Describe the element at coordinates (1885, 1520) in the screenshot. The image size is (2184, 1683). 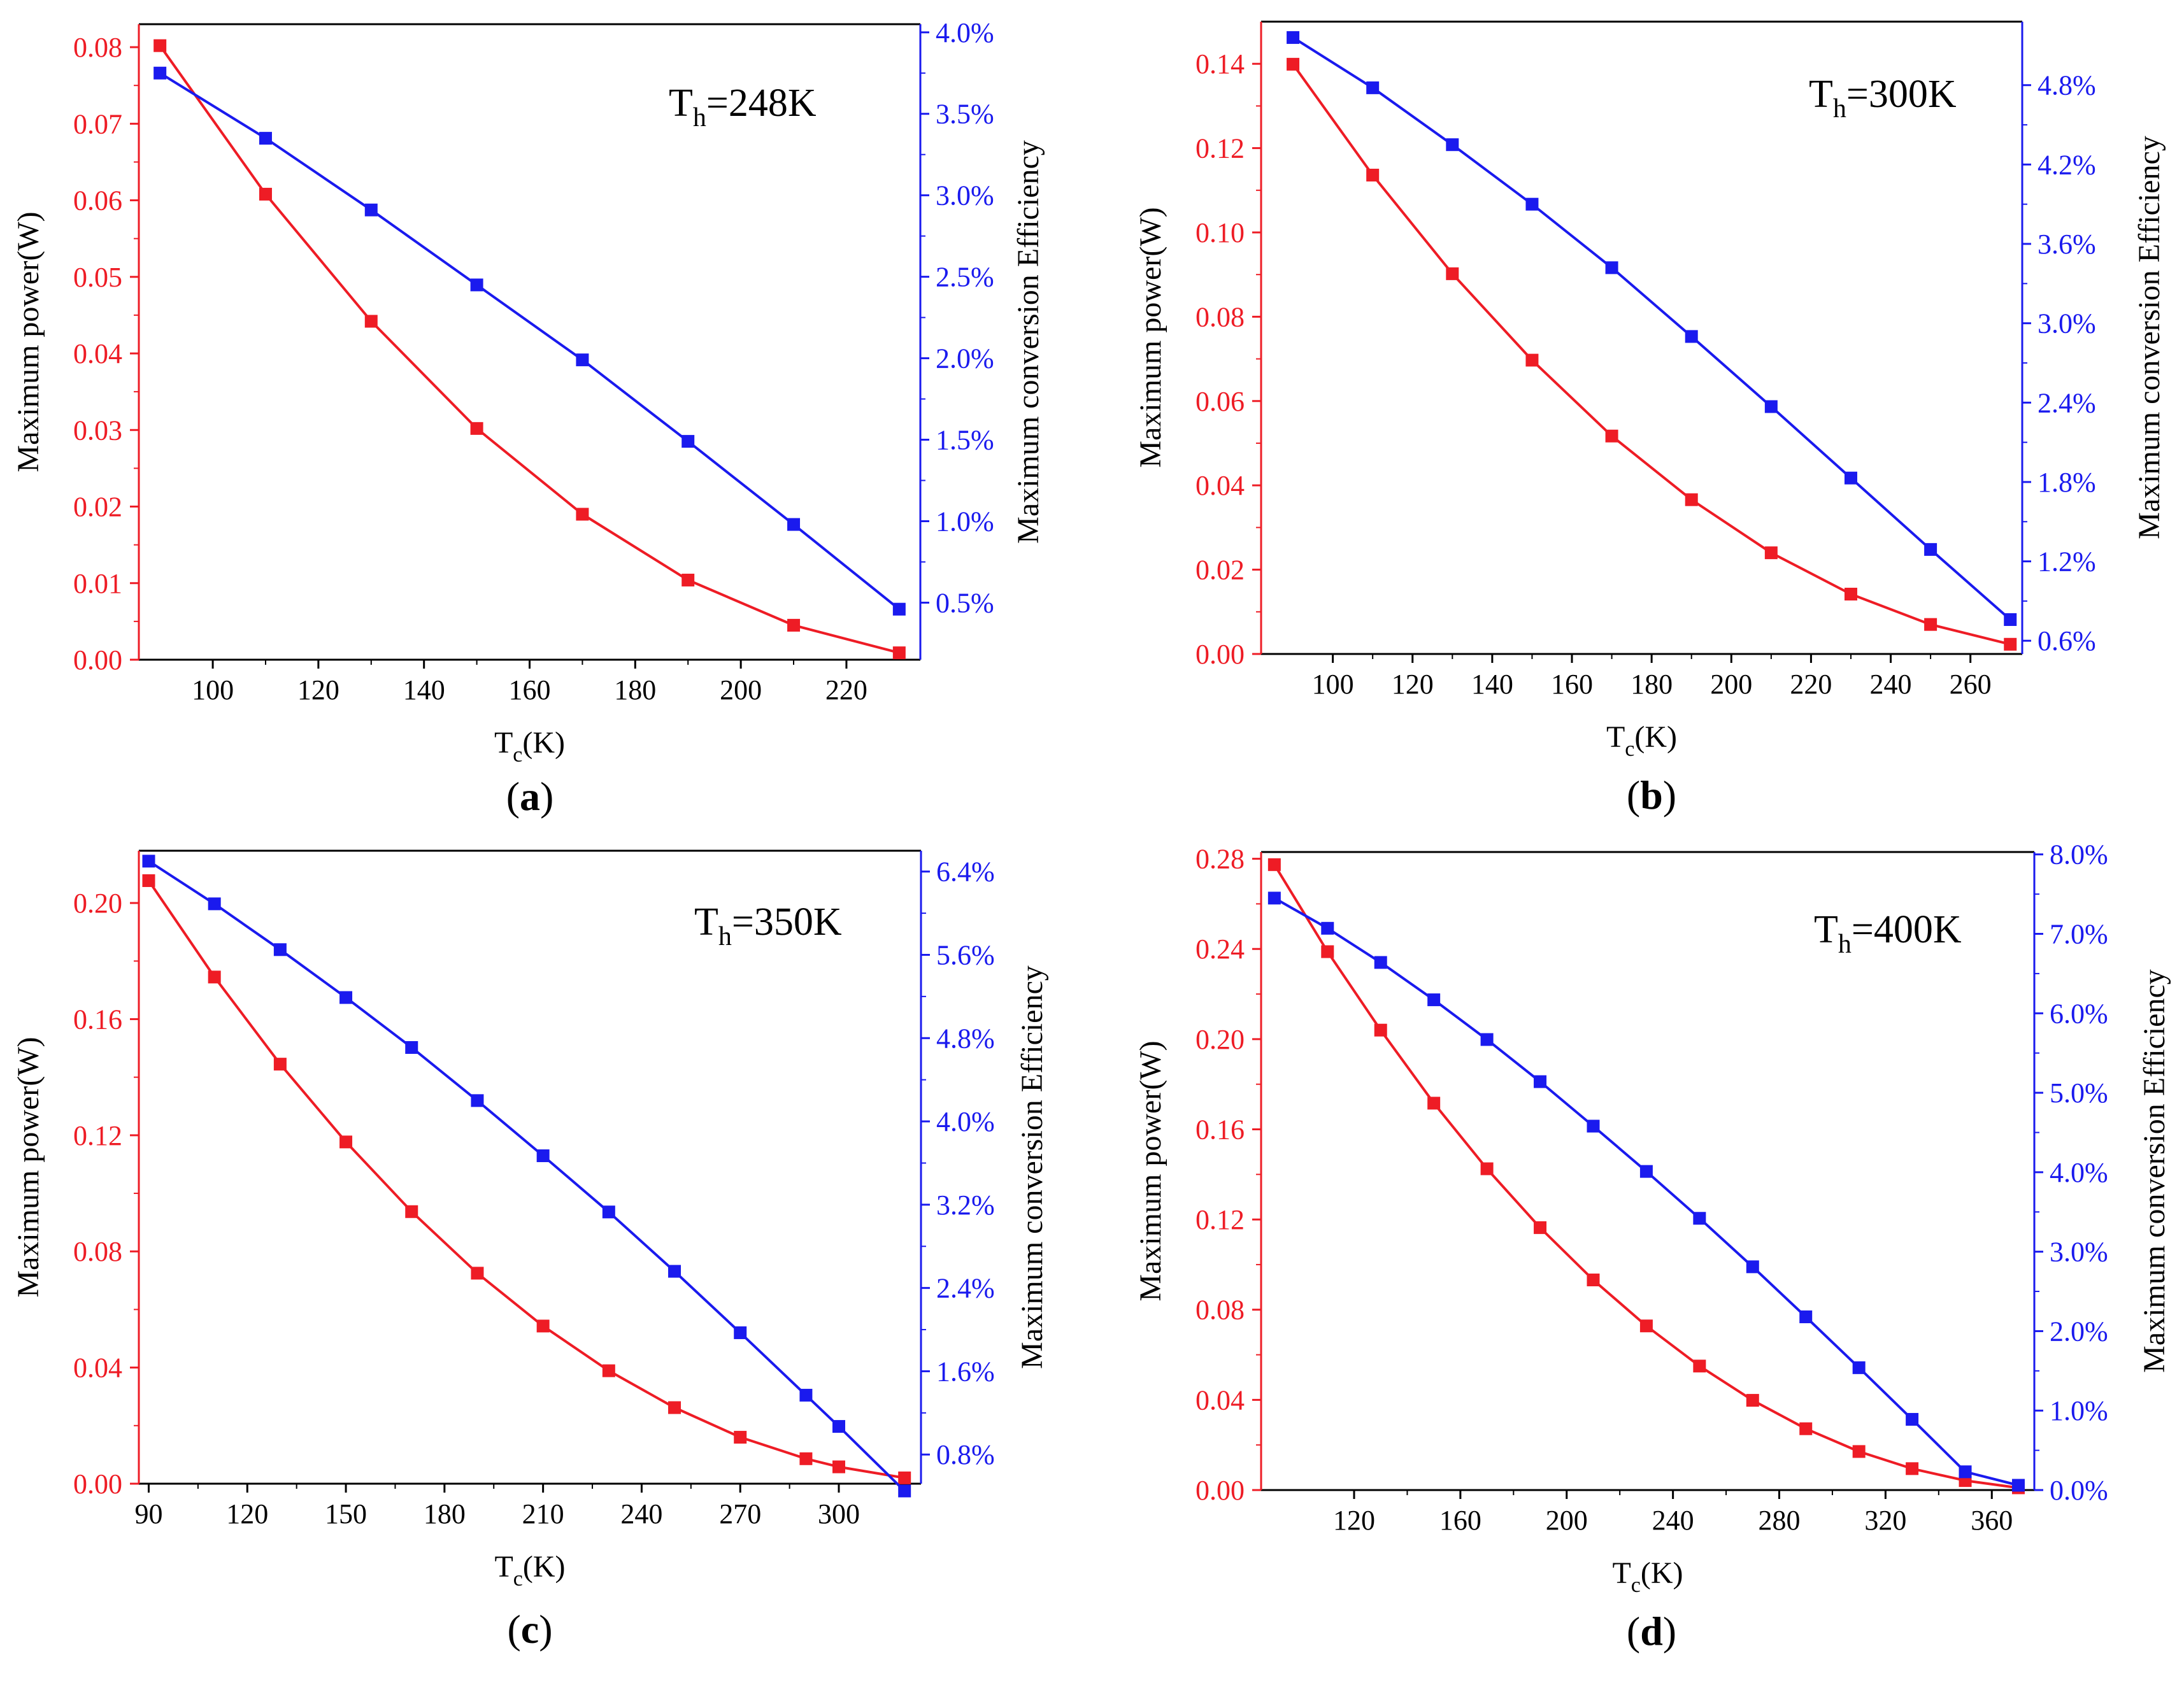
I see `x-tick-label: 320` at that location.